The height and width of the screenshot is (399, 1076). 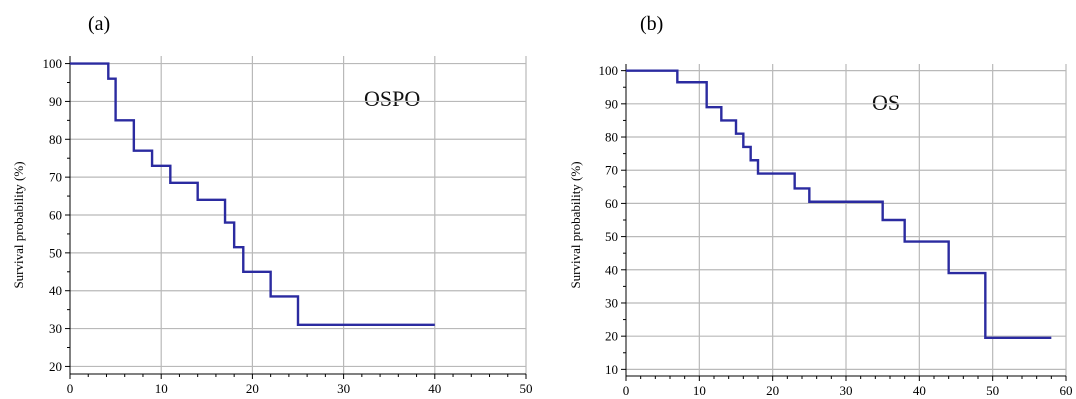 What do you see at coordinates (18, 224) in the screenshot?
I see `y-axis-label-a: Survival probability (%)` at bounding box center [18, 224].